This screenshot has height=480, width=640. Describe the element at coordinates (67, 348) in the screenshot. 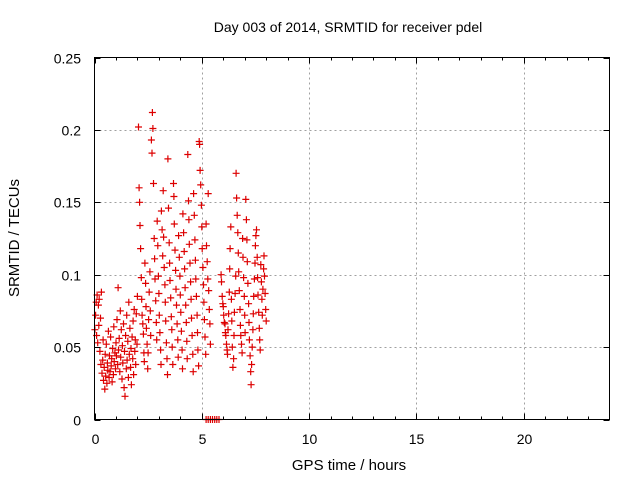

I see `y-tick-label: 0.05` at that location.